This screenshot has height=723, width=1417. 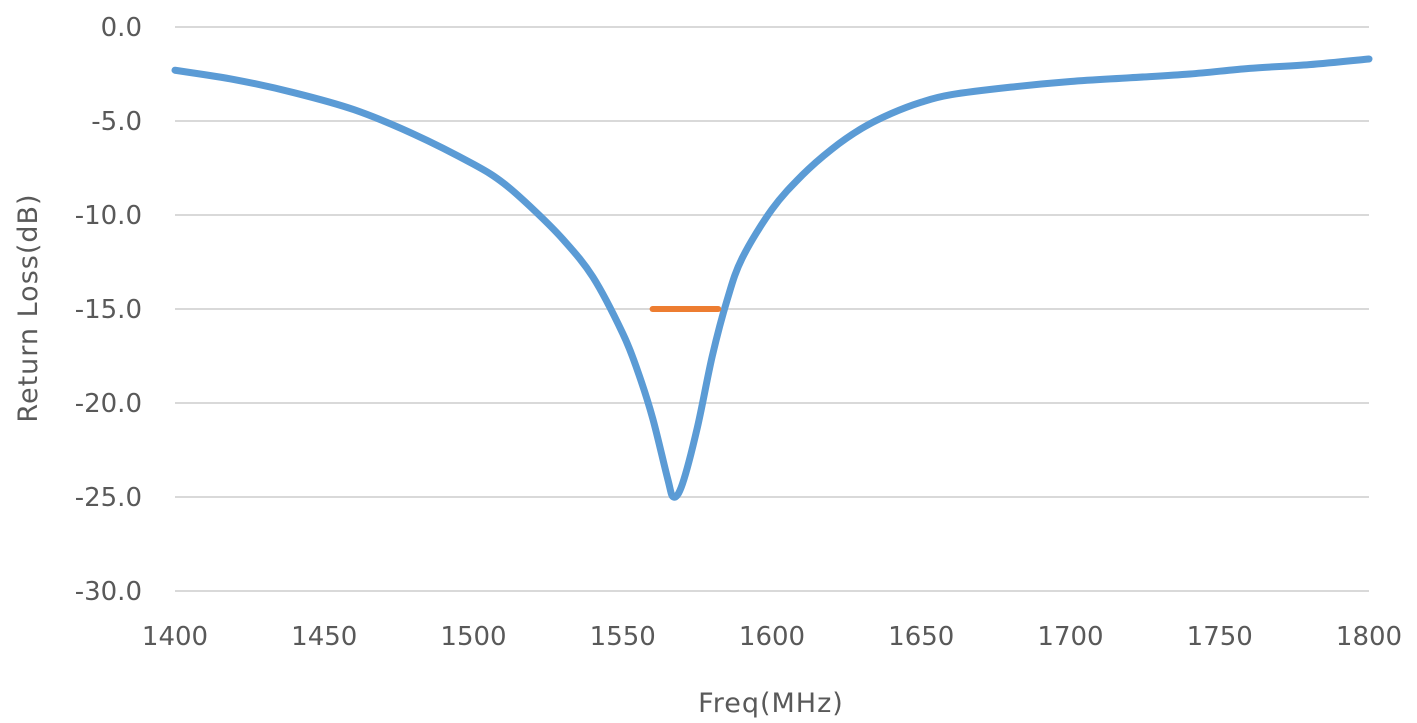 What do you see at coordinates (771, 703) in the screenshot?
I see `x-axis-title: Freq(MHz)` at bounding box center [771, 703].